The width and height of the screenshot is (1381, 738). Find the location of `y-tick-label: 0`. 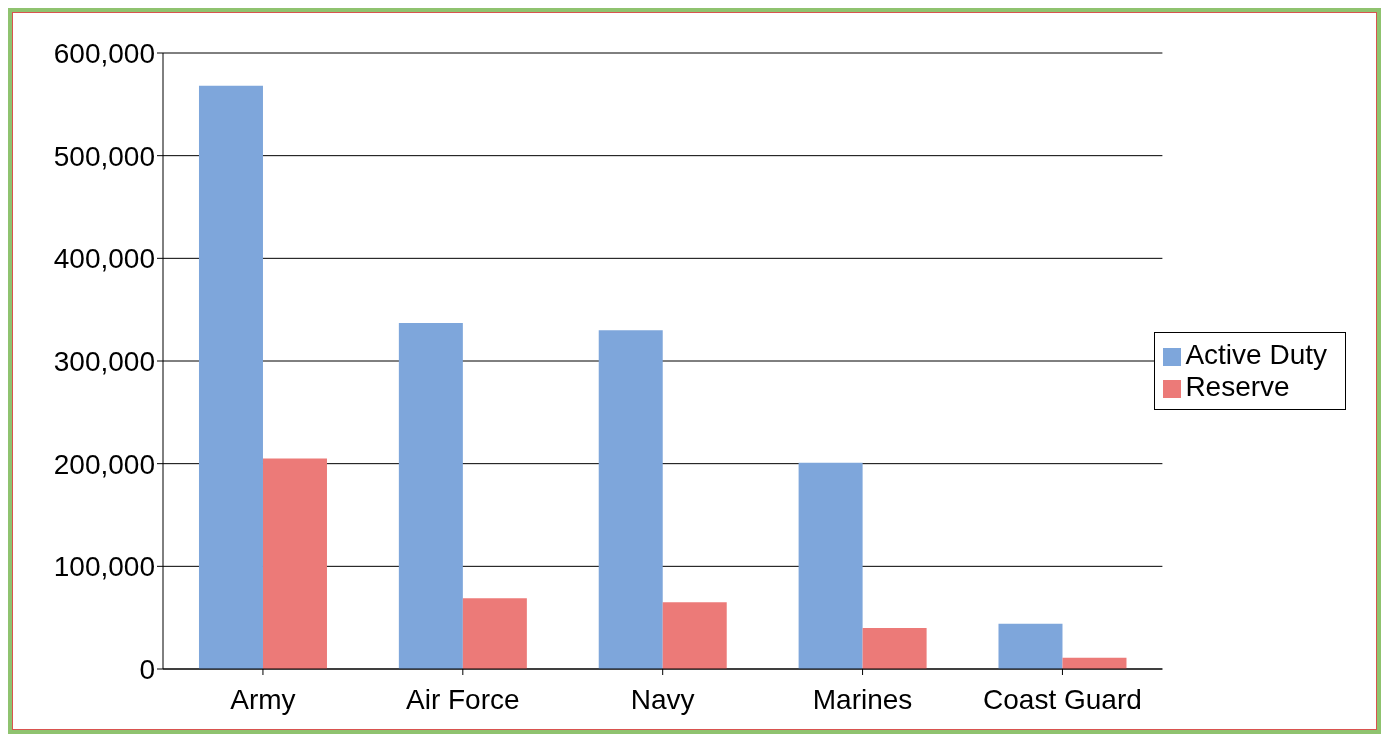

y-tick-label: 0 is located at coordinates (147, 669).